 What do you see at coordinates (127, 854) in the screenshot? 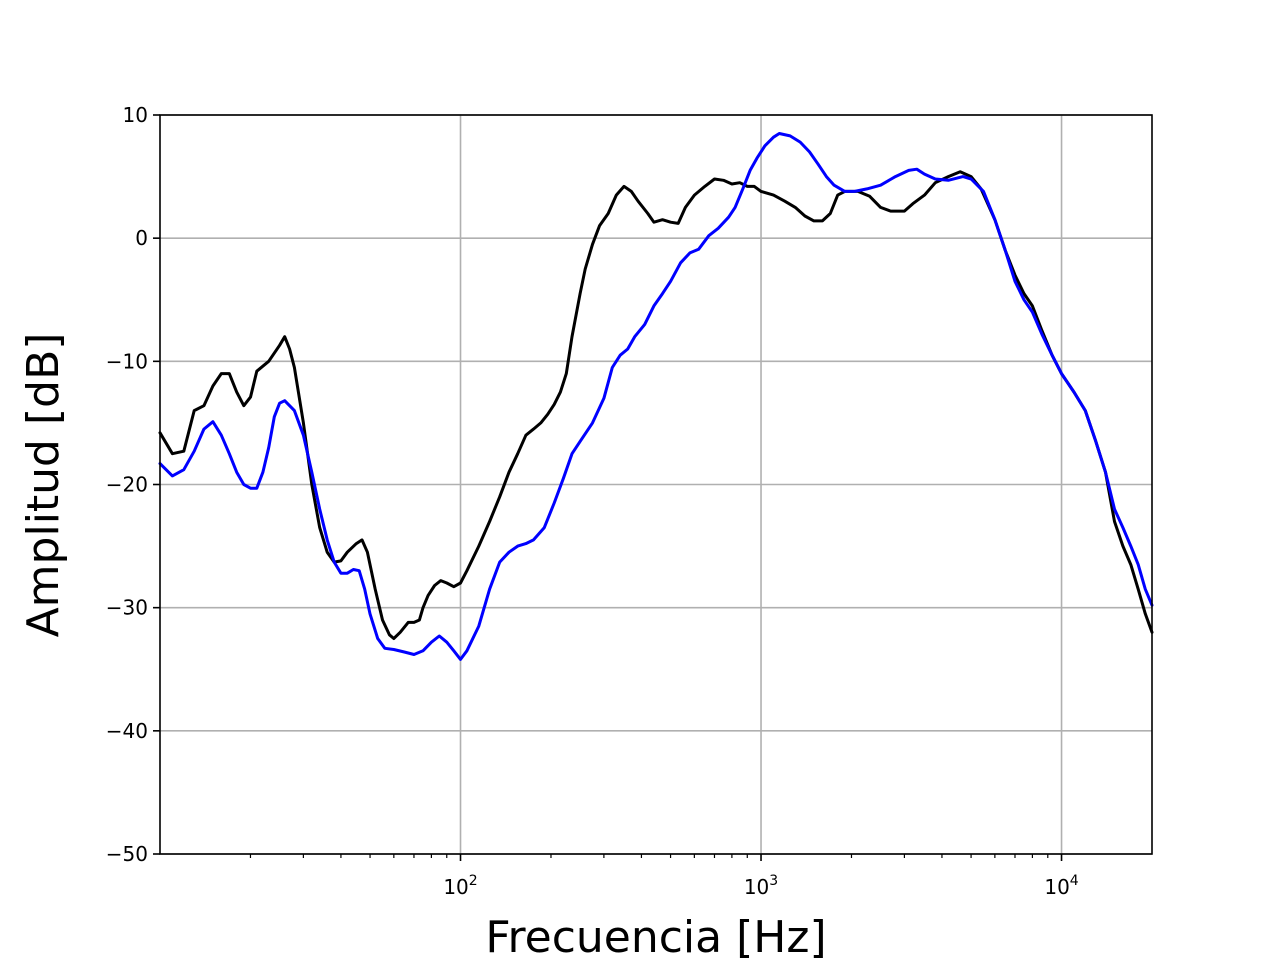
I see `y-tick-label: −50` at bounding box center [127, 854].